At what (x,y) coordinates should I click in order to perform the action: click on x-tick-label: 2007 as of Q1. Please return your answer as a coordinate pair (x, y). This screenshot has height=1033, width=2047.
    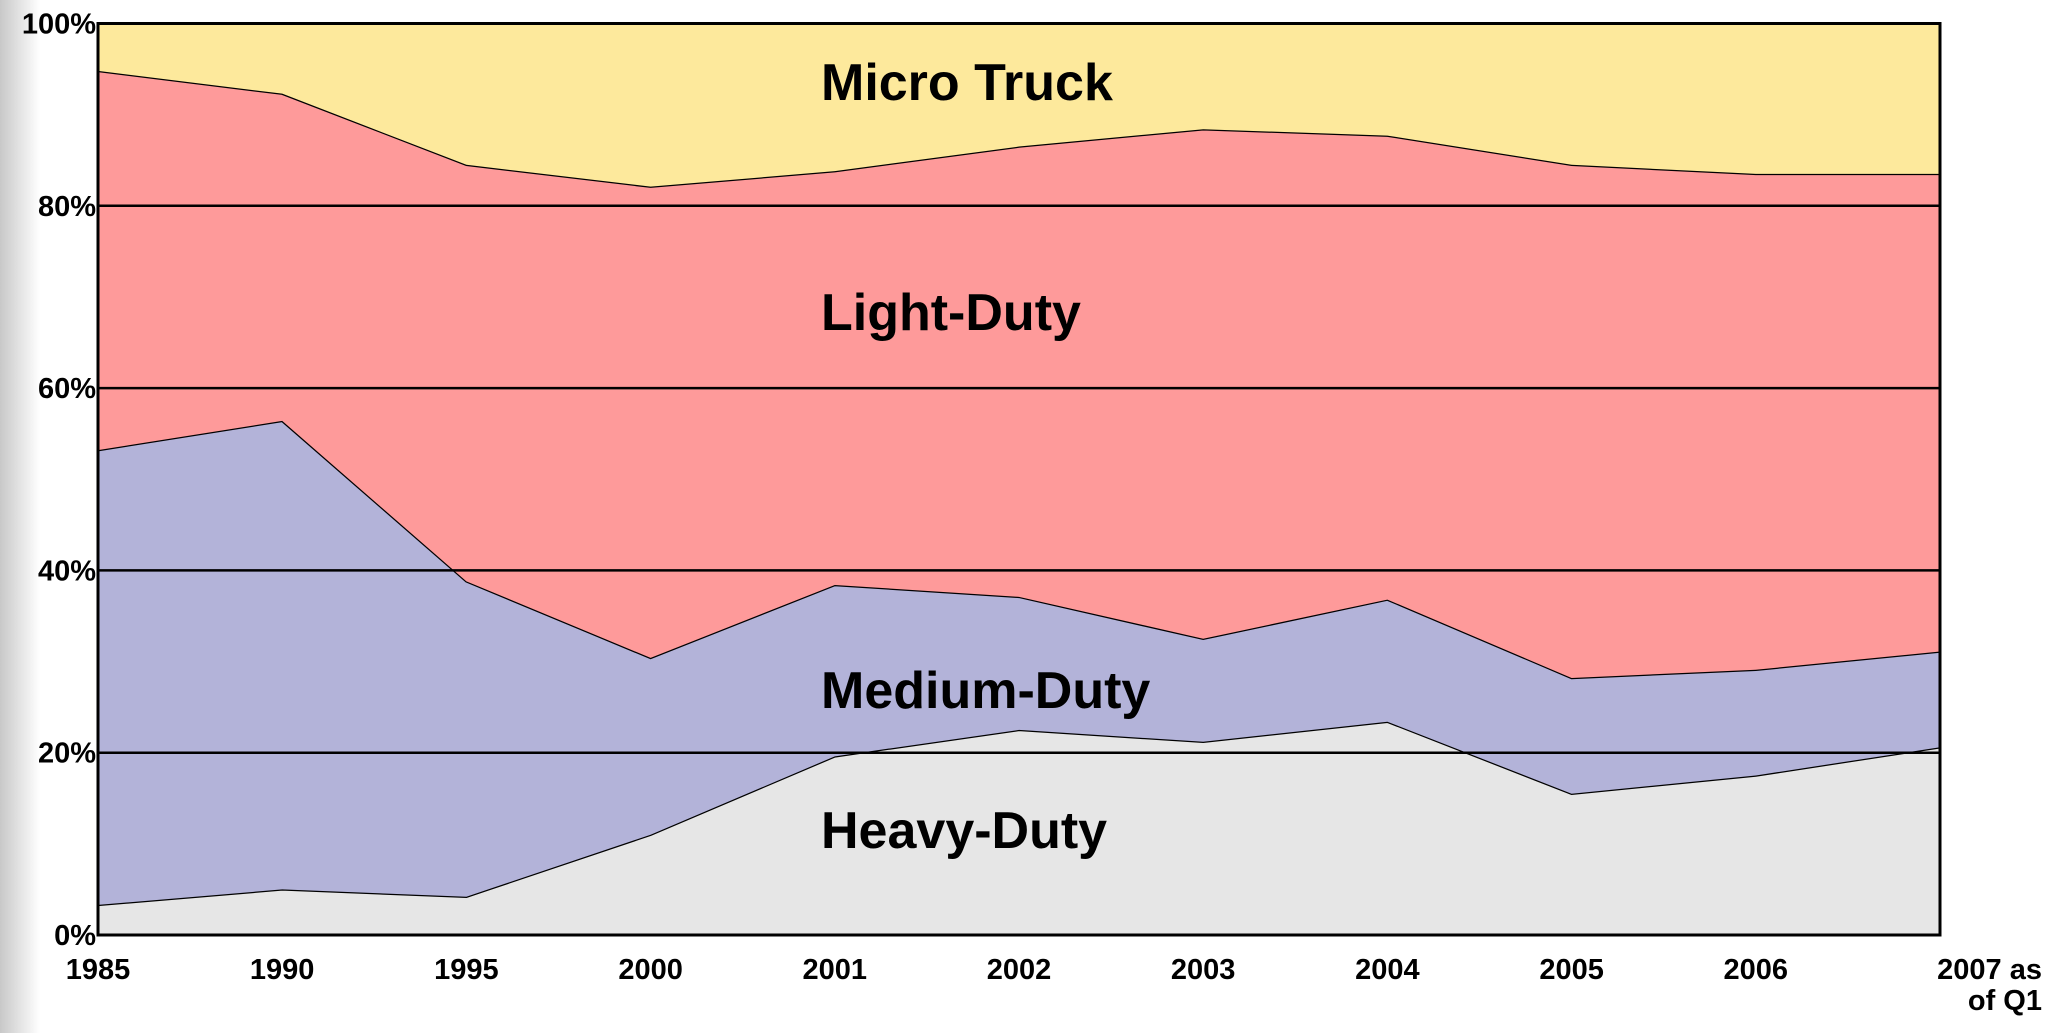
    Looking at the image, I should click on (1989, 985).